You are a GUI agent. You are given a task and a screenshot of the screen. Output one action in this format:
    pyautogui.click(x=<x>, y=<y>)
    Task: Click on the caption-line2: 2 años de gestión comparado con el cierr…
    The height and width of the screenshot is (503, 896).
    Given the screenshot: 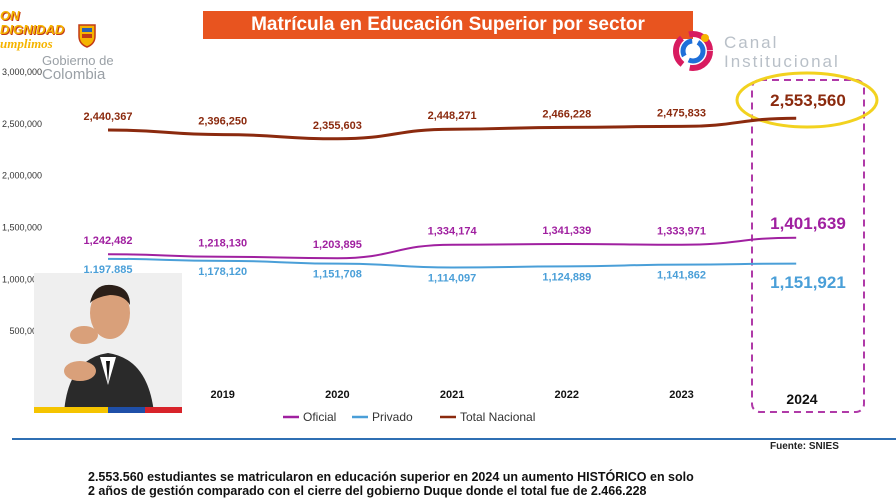 What is the action you would take?
    pyautogui.click(x=367, y=491)
    